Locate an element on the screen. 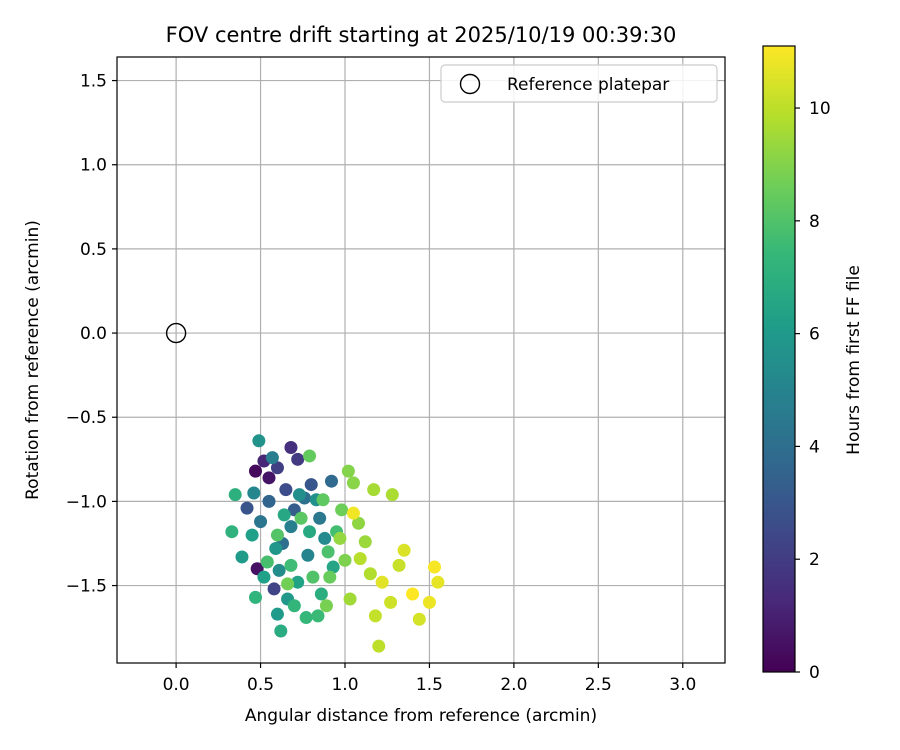  x-tick-label: 1.0 is located at coordinates (344, 685).